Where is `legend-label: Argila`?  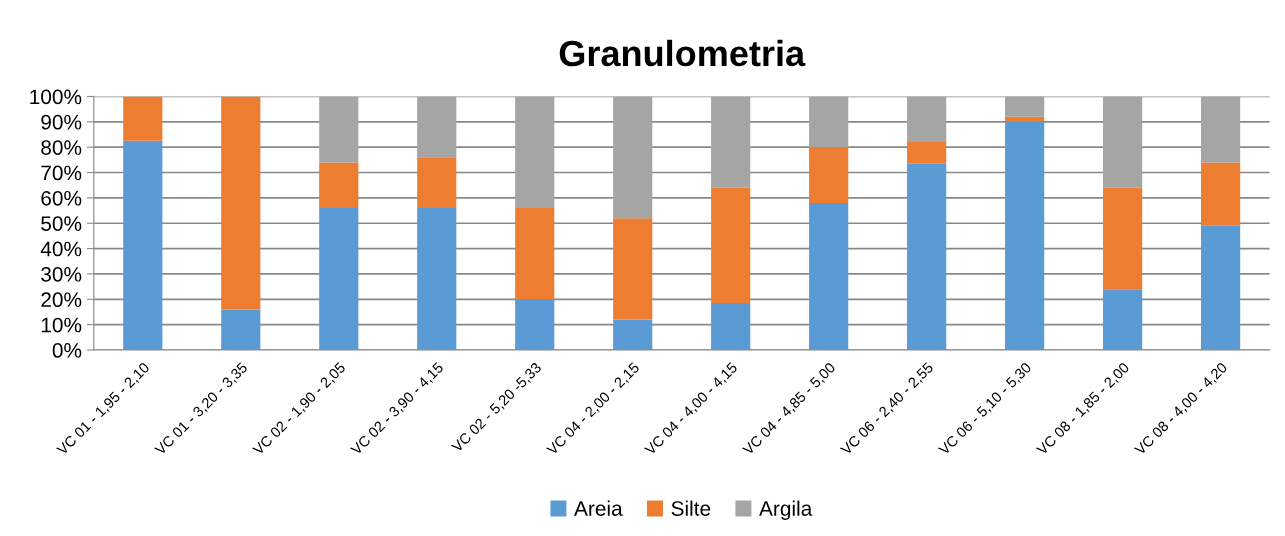
legend-label: Argila is located at coordinates (786, 510).